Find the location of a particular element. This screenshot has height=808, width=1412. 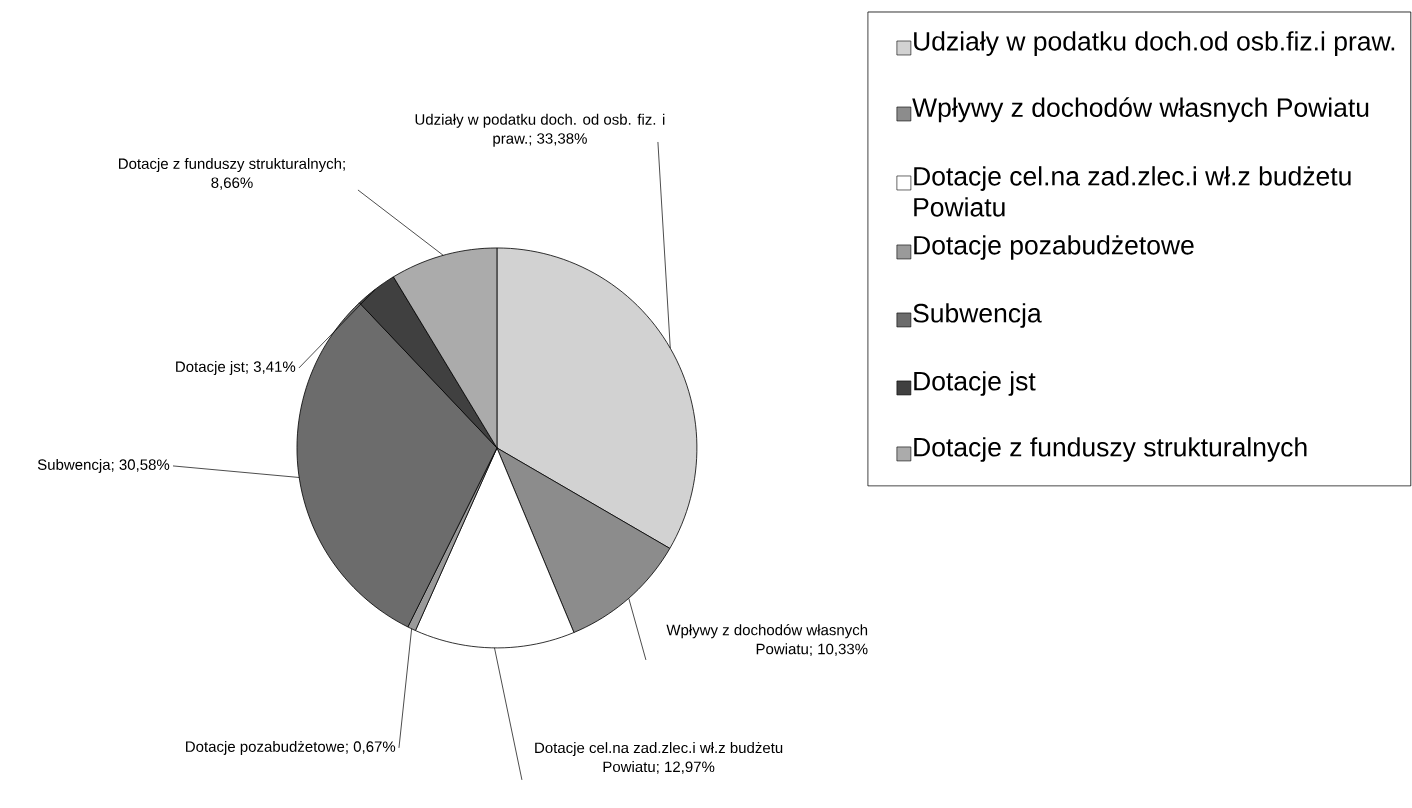

data-label: Dotacje pozabudżetowe; 0,67% is located at coordinates (291, 747).